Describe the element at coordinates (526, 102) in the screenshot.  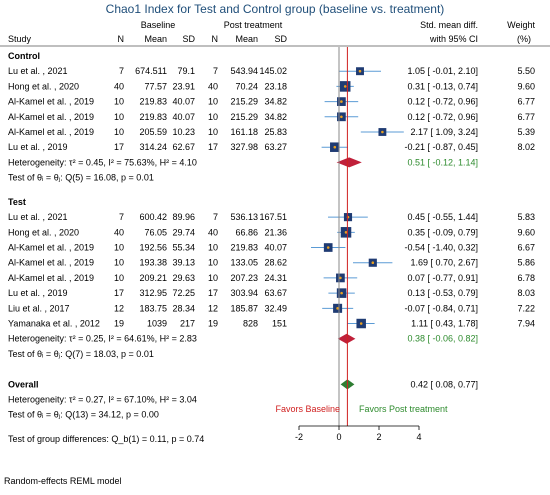
I see `weight: 6.77` at that location.